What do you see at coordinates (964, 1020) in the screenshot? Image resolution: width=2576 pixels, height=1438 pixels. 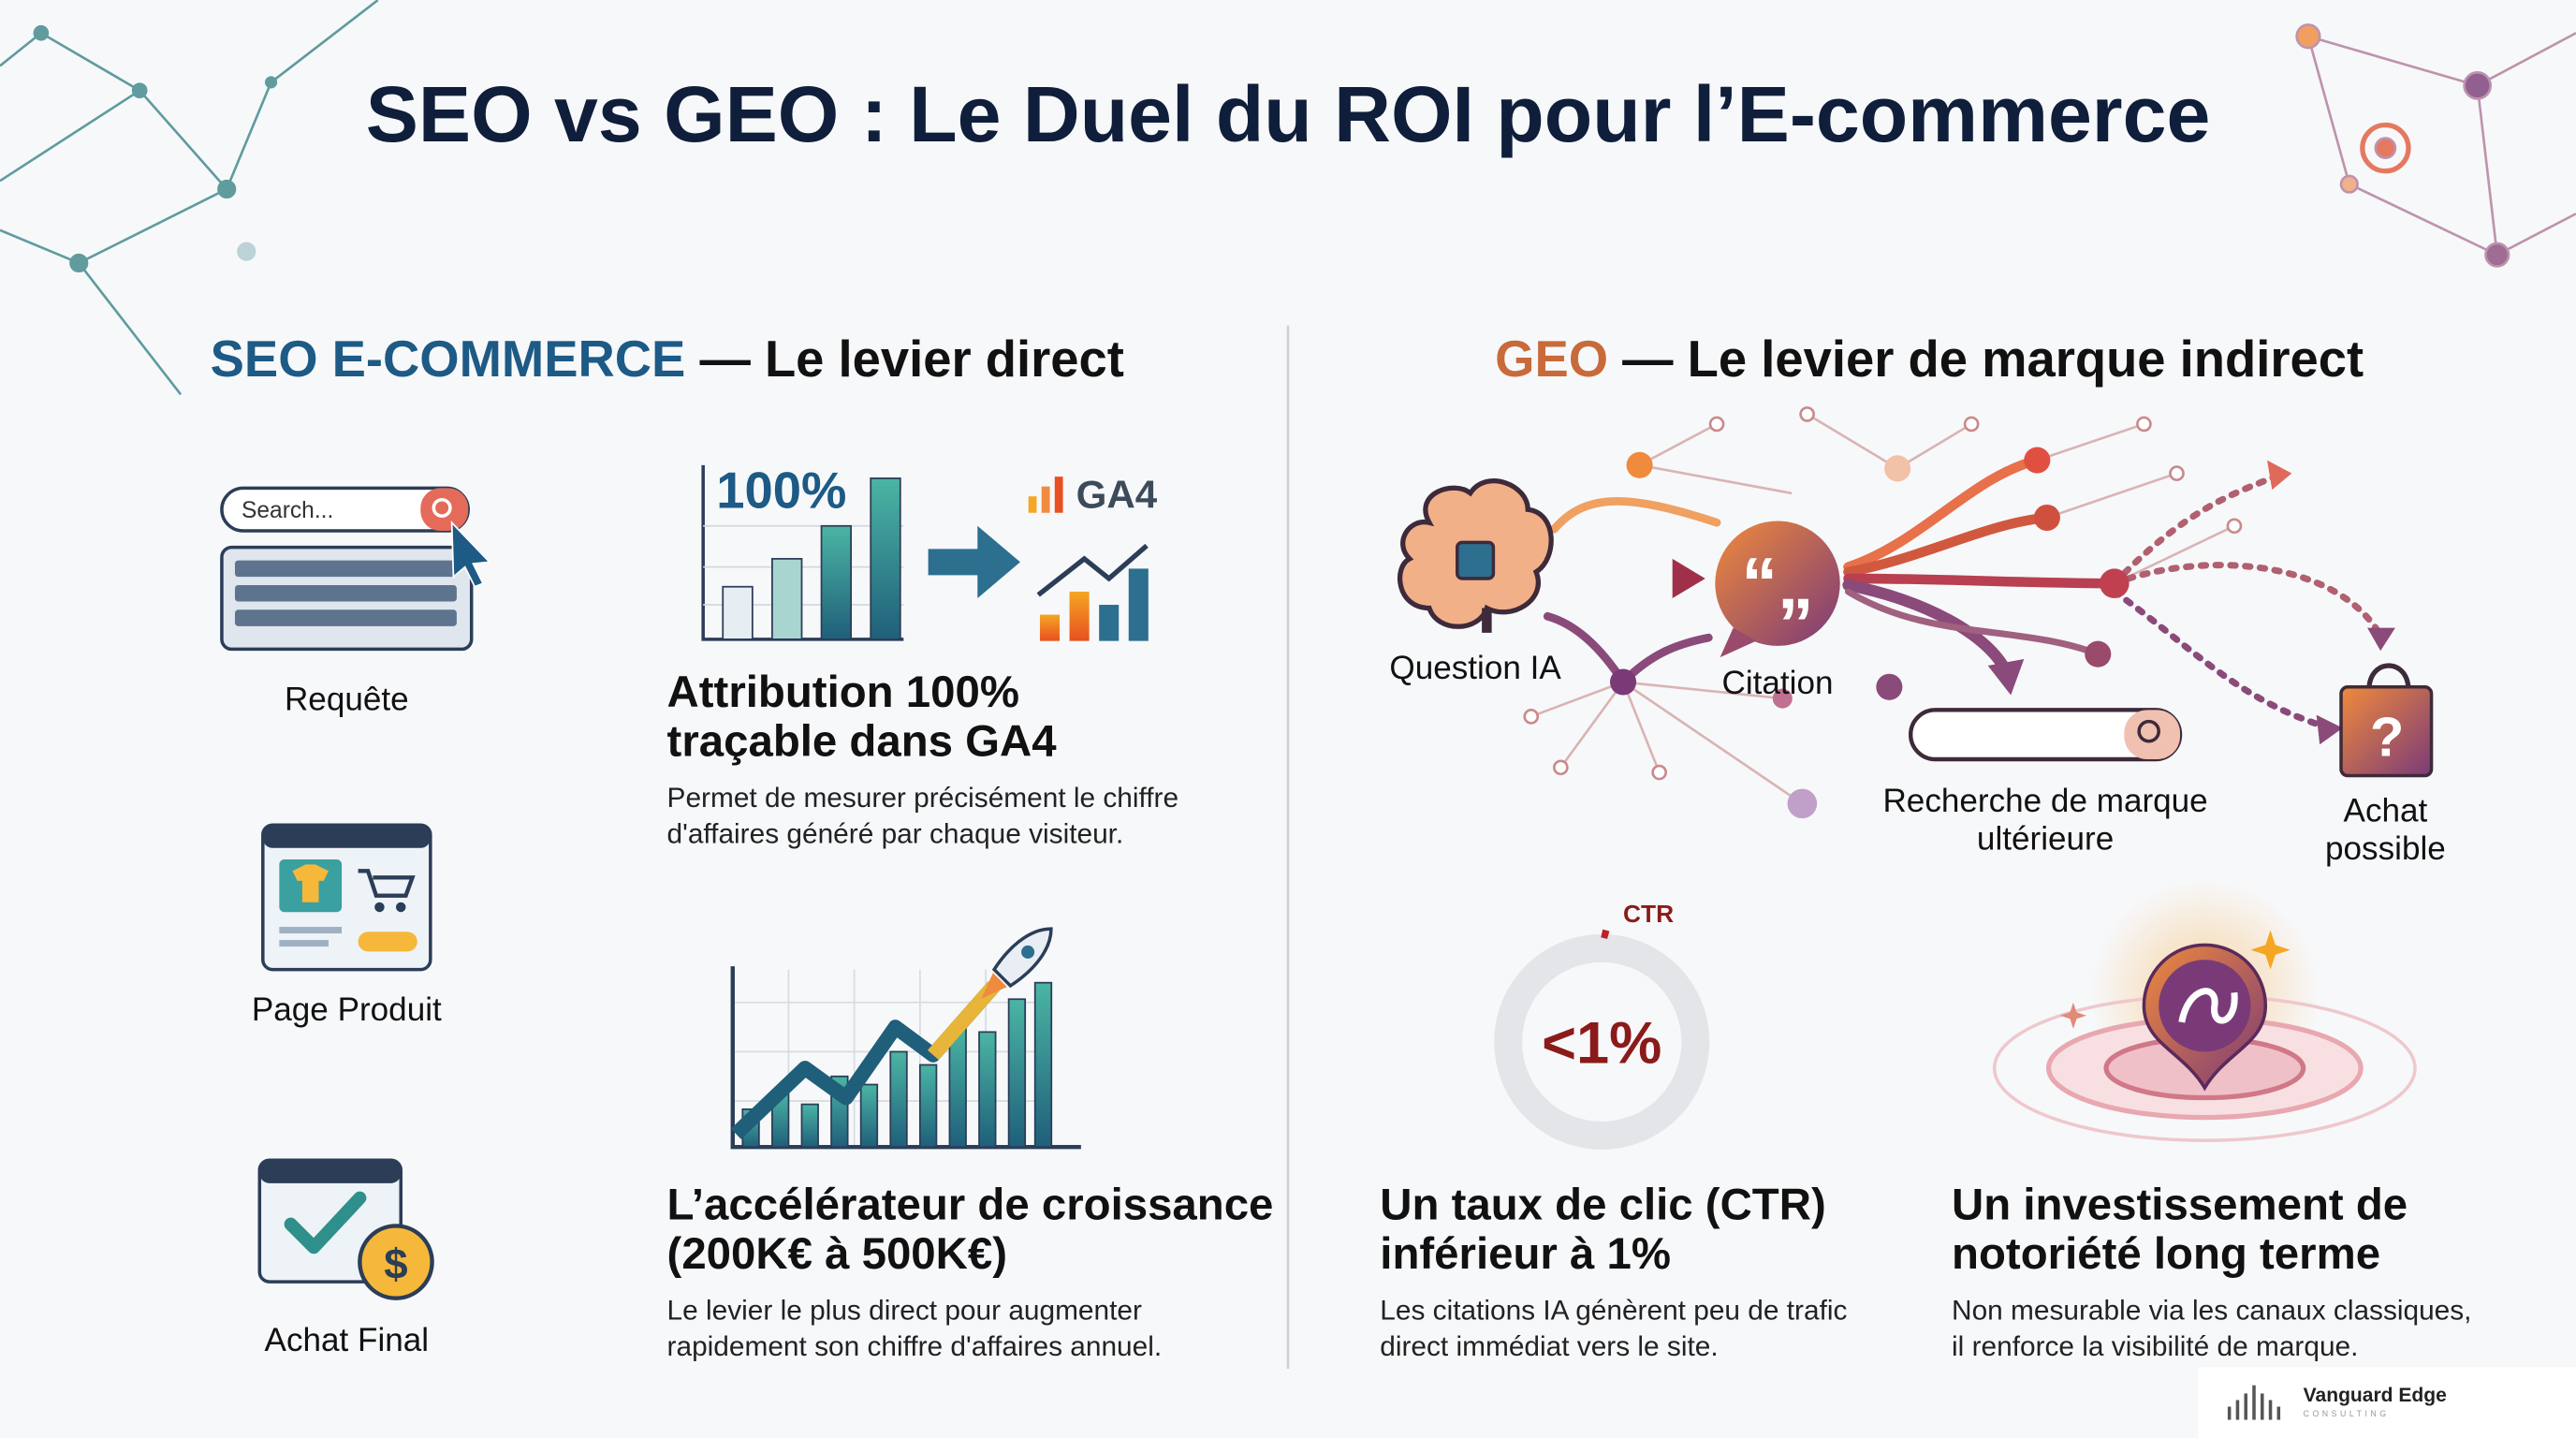 I see `decor-polyline` at bounding box center [964, 1020].